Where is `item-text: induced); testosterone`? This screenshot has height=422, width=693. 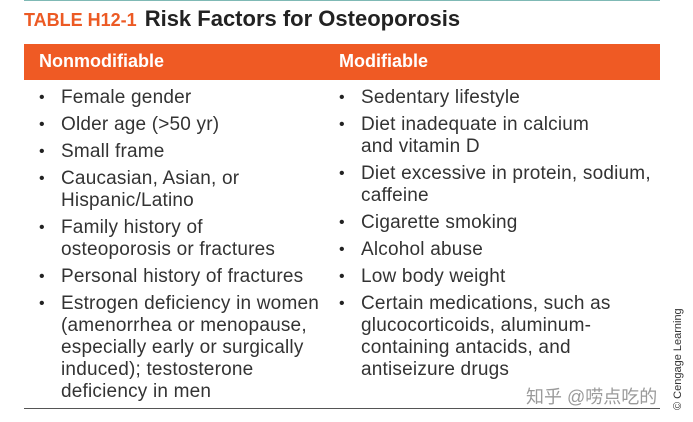
item-text: induced); testosterone is located at coordinates (157, 369).